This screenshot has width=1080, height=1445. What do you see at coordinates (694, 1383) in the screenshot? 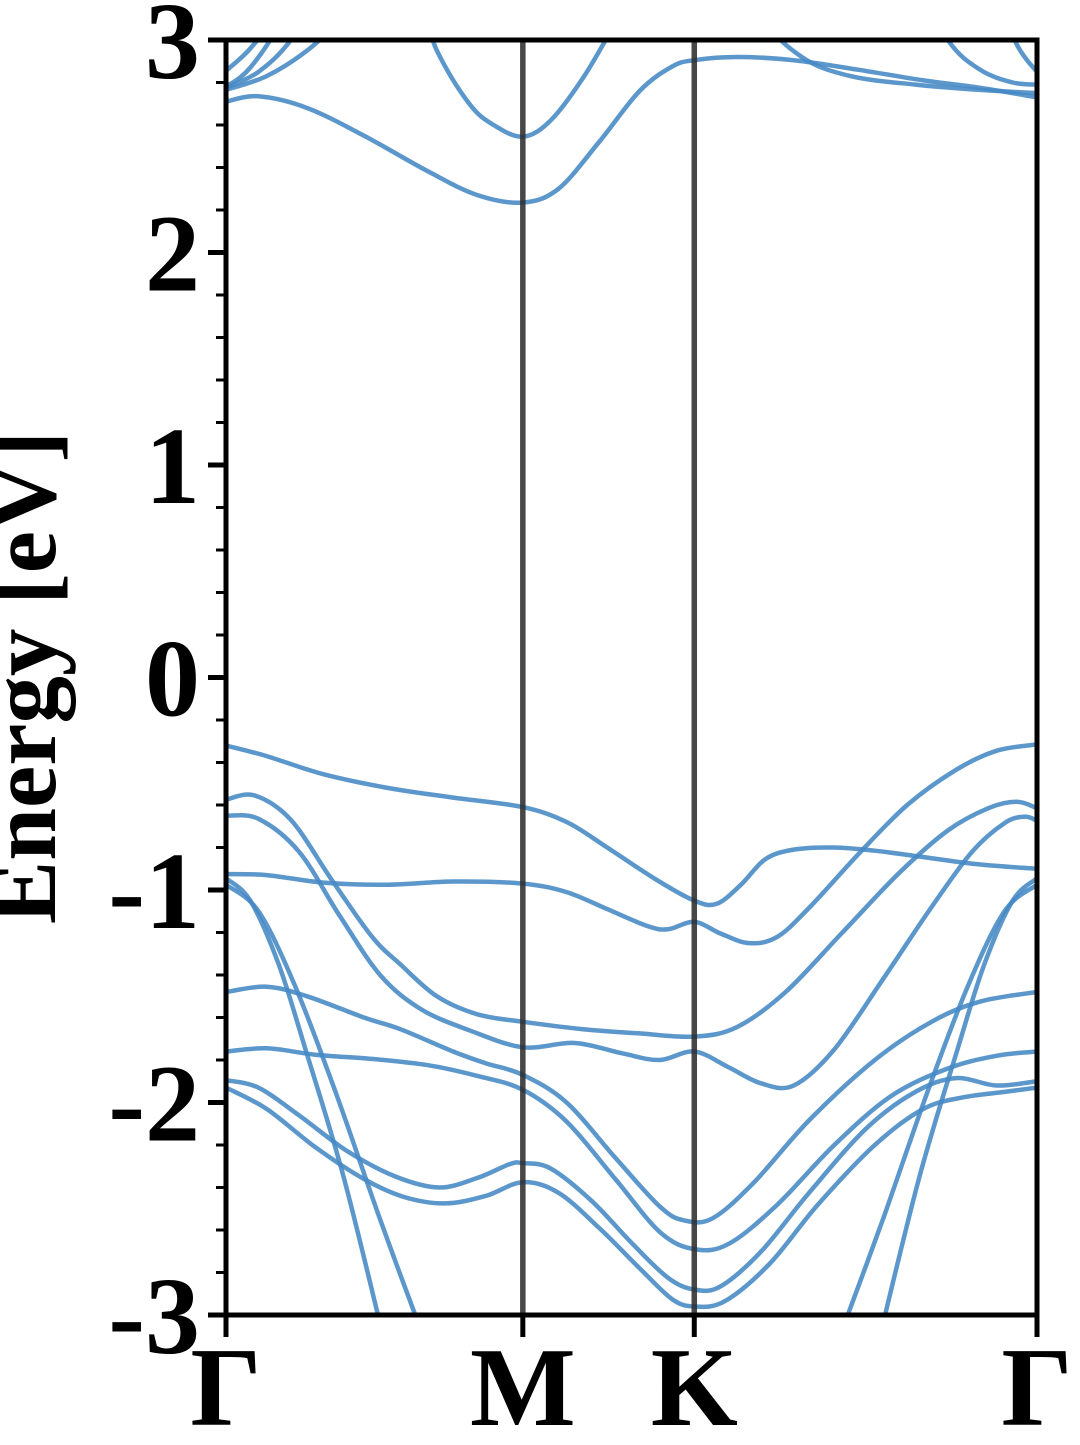
I see `x-tick-label: K` at bounding box center [694, 1383].